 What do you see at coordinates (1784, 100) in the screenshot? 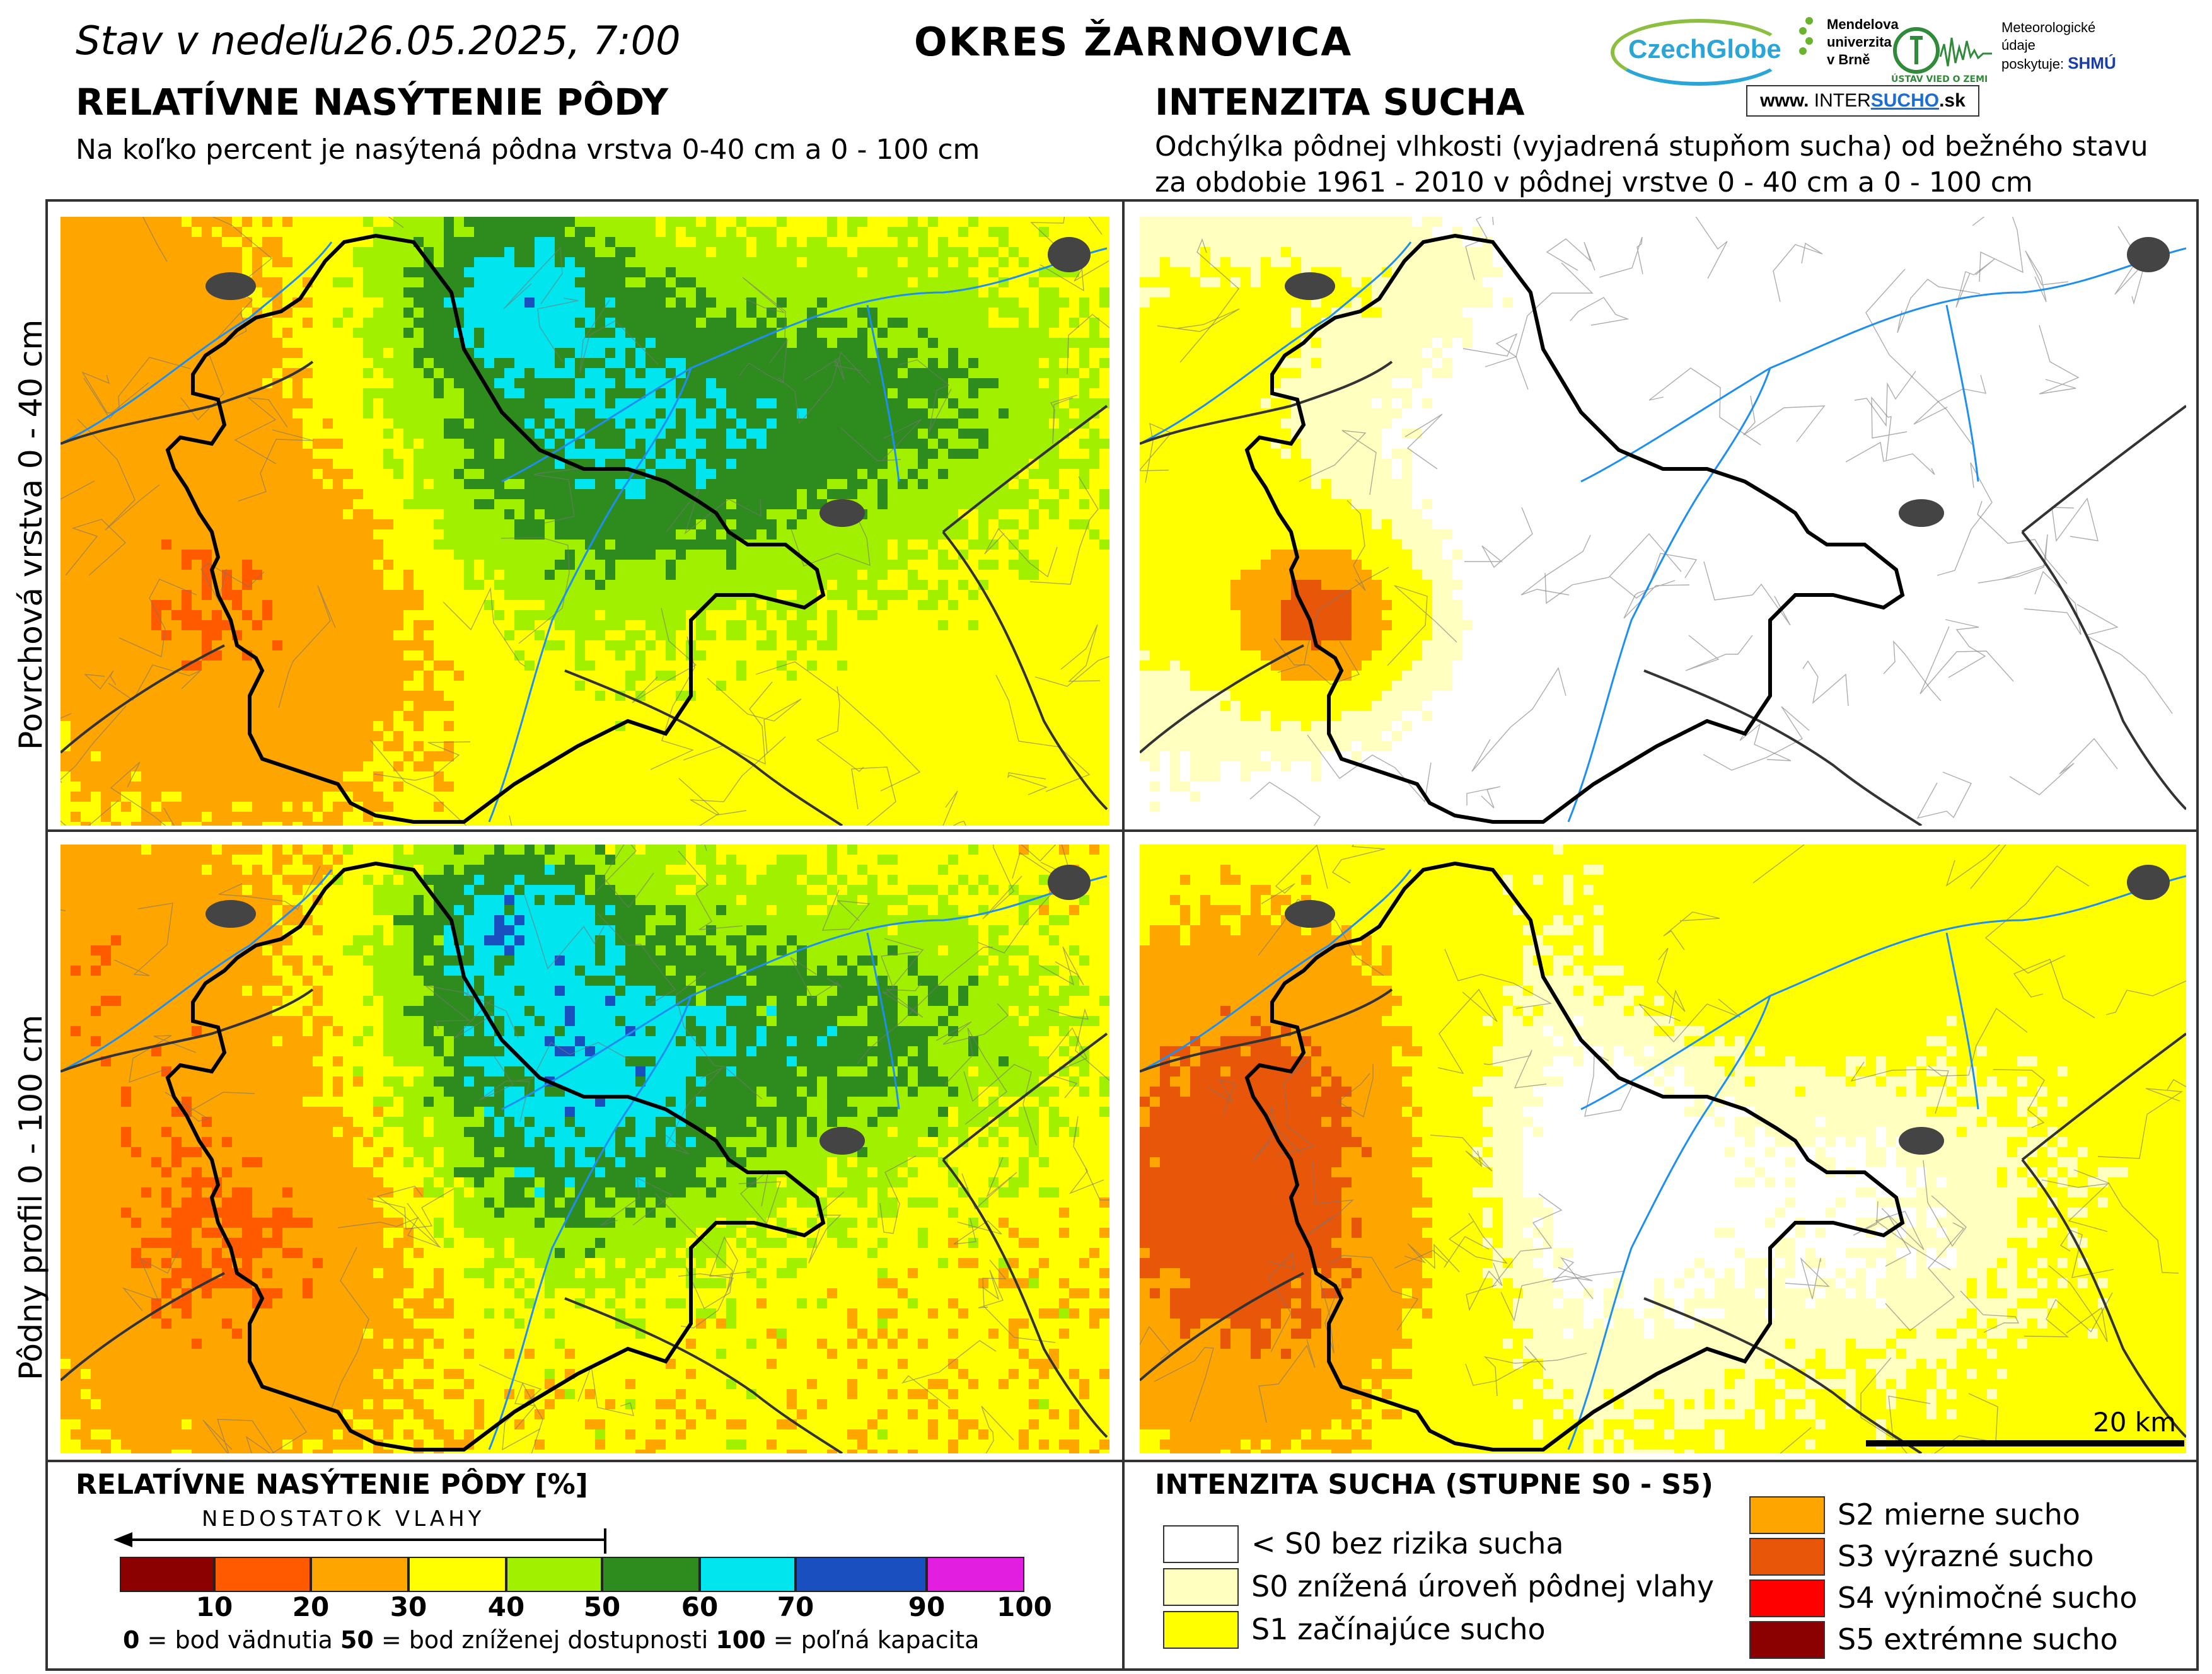
I see `intersucho-www: www.` at bounding box center [1784, 100].